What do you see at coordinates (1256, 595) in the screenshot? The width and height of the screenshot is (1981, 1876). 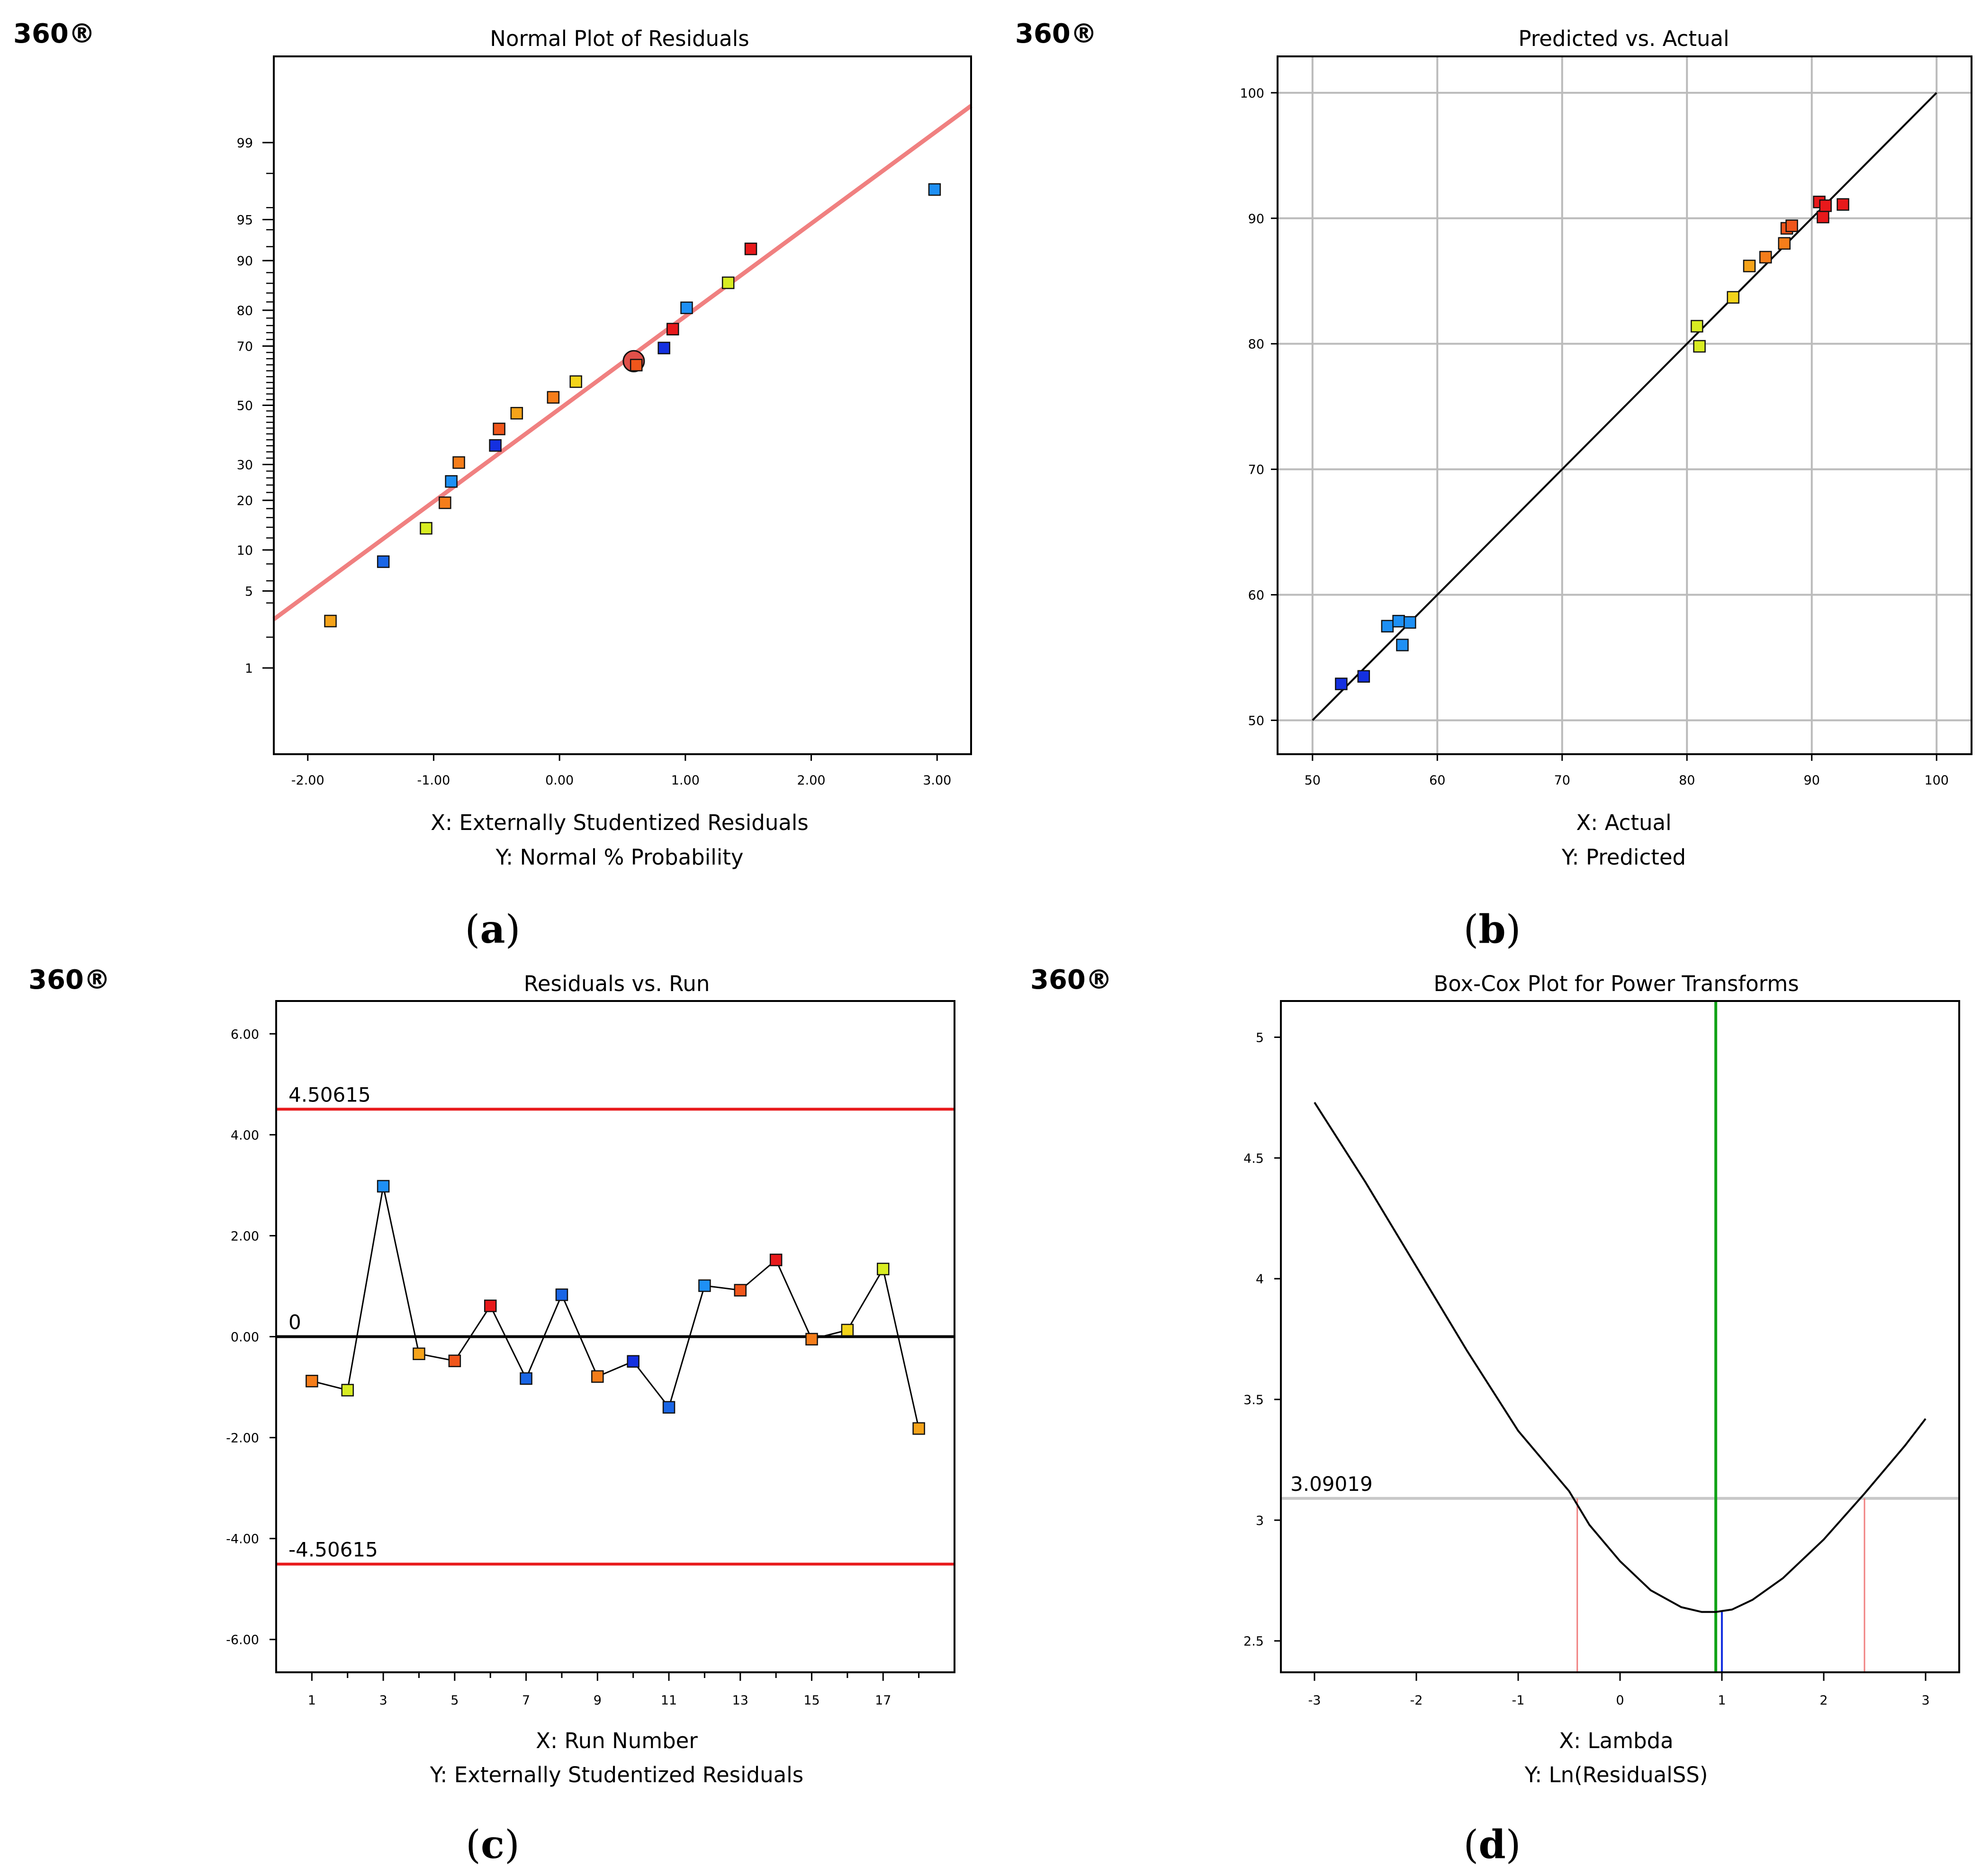 I see `y-tick-label: 60` at bounding box center [1256, 595].